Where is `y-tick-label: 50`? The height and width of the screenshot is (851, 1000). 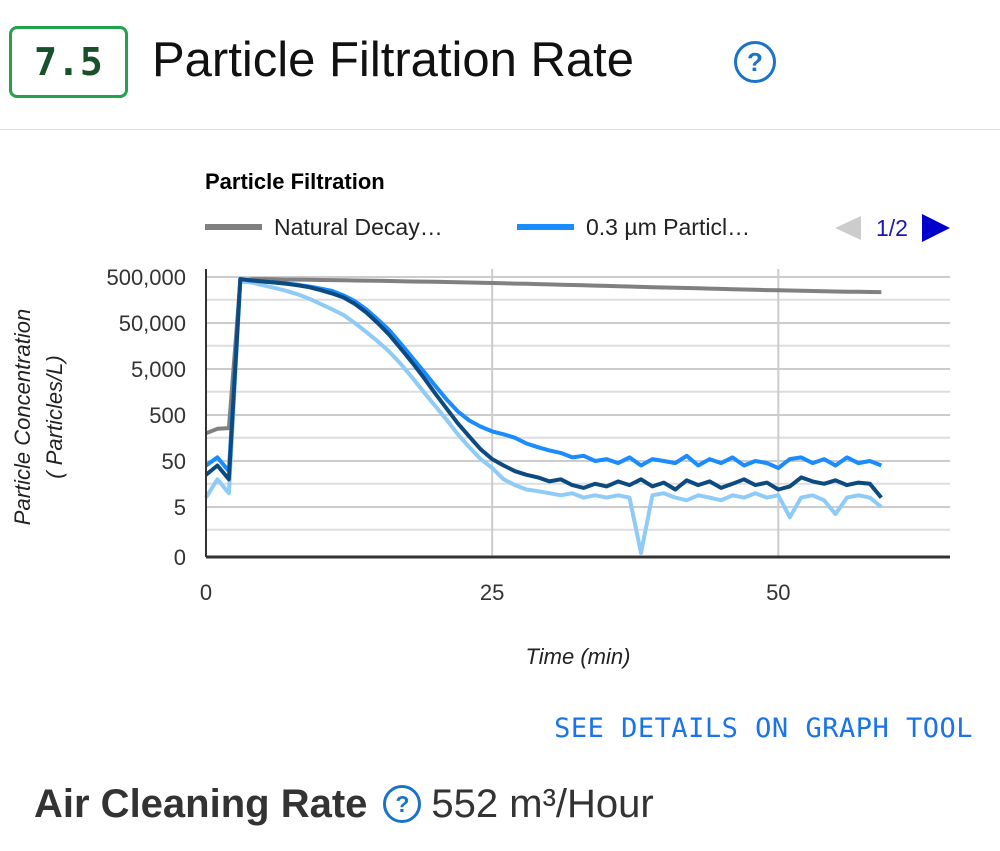
y-tick-label: 50 is located at coordinates (174, 461).